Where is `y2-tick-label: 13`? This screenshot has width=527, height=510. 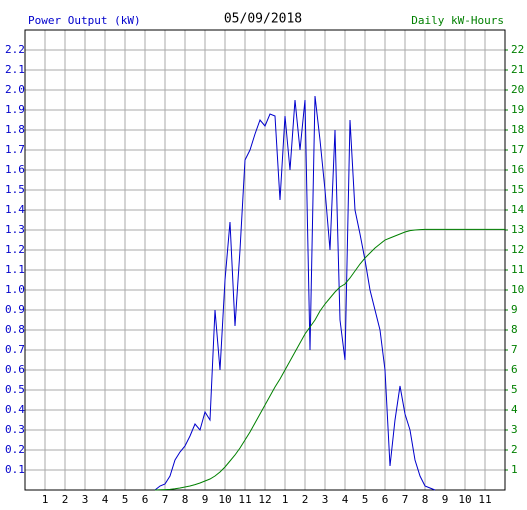
y2-tick-label: 13 is located at coordinates (517, 229).